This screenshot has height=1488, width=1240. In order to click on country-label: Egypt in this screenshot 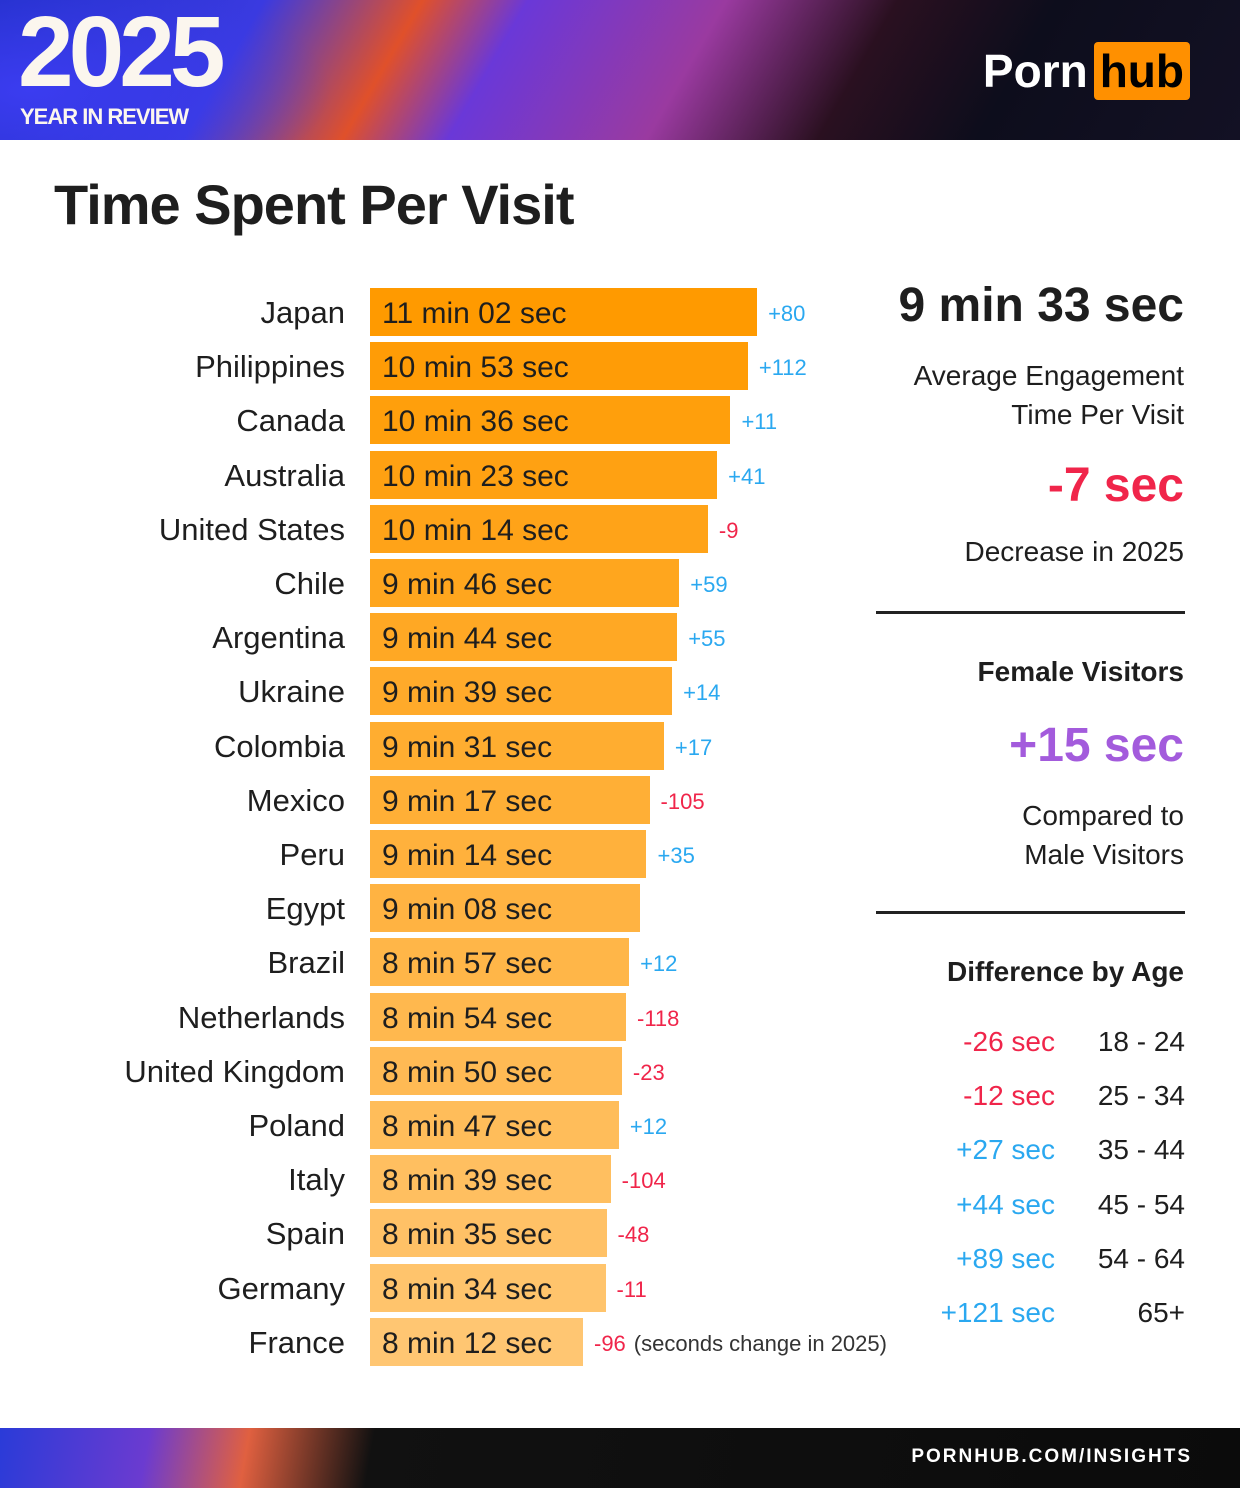, I will do `click(305, 909)`.